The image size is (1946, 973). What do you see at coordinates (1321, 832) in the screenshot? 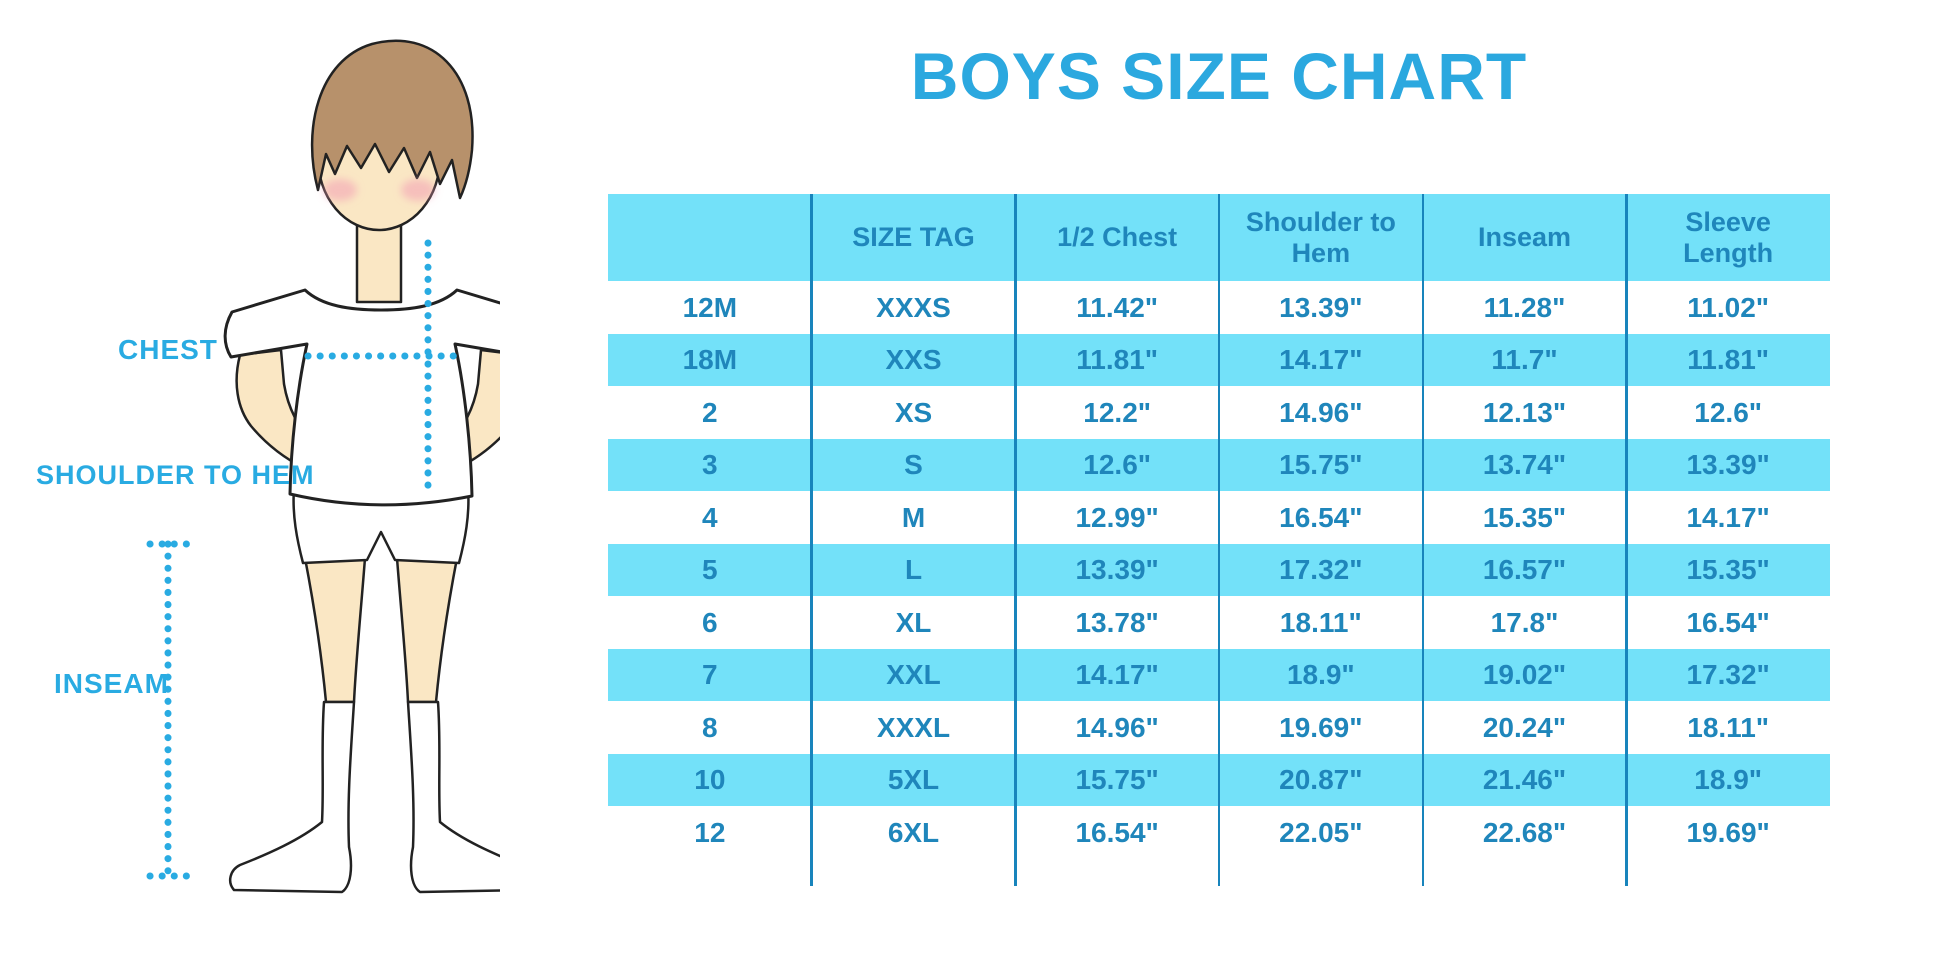
I see `table-cell: 22.05"` at bounding box center [1321, 832].